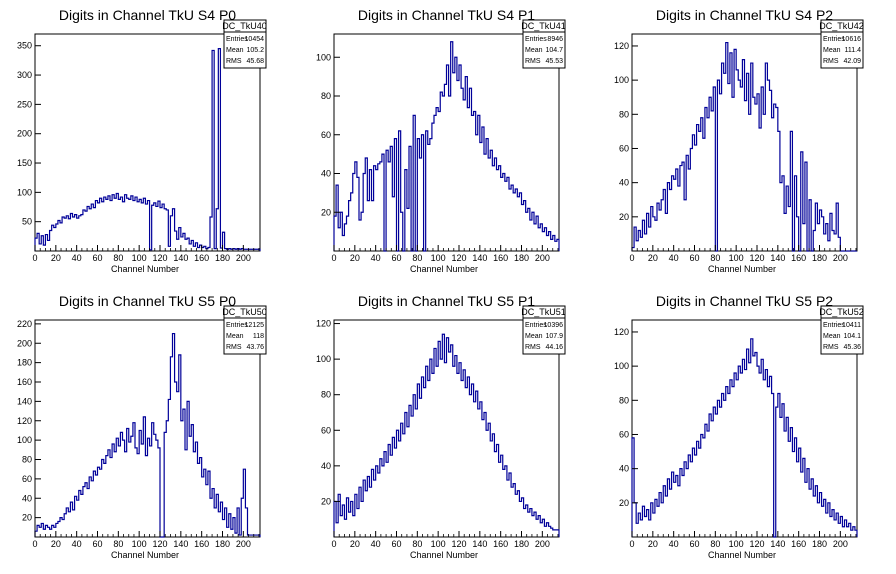  What do you see at coordinates (24, 440) in the screenshot?
I see `chart-4-ytick-label: 100` at bounding box center [24, 440].